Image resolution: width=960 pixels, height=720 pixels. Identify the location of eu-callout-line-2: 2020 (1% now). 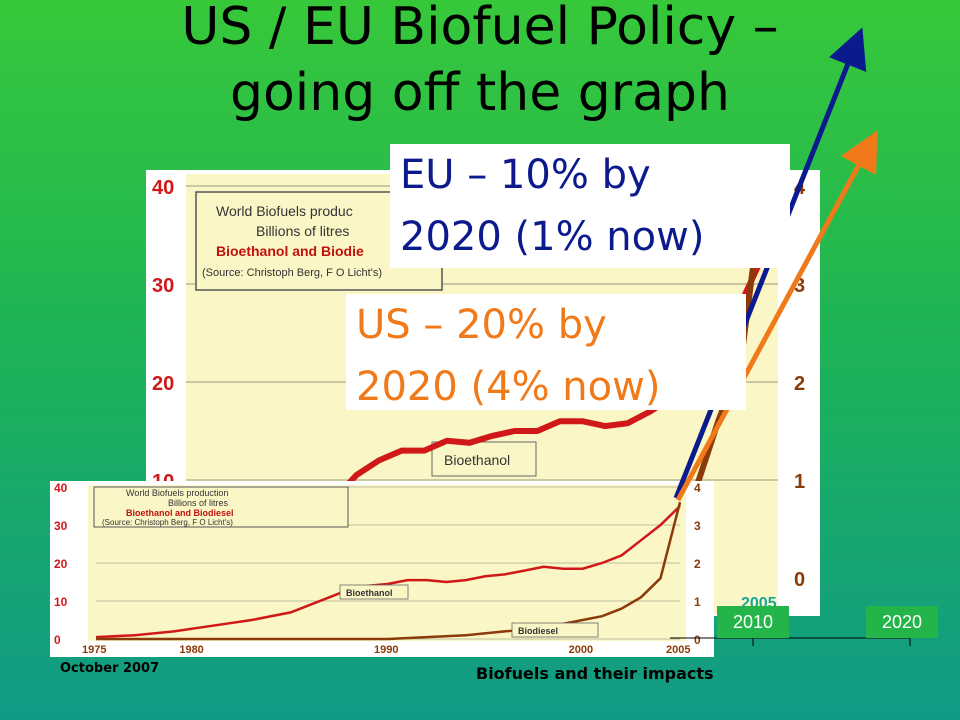
(552, 237).